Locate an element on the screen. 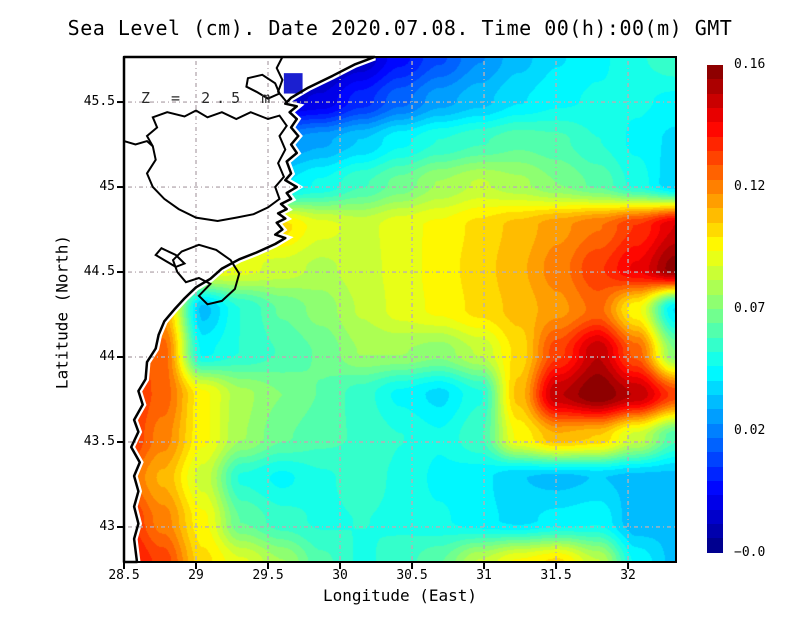 This screenshot has height=618, width=800. x-axis-title: Longitude (East) is located at coordinates (400, 595).